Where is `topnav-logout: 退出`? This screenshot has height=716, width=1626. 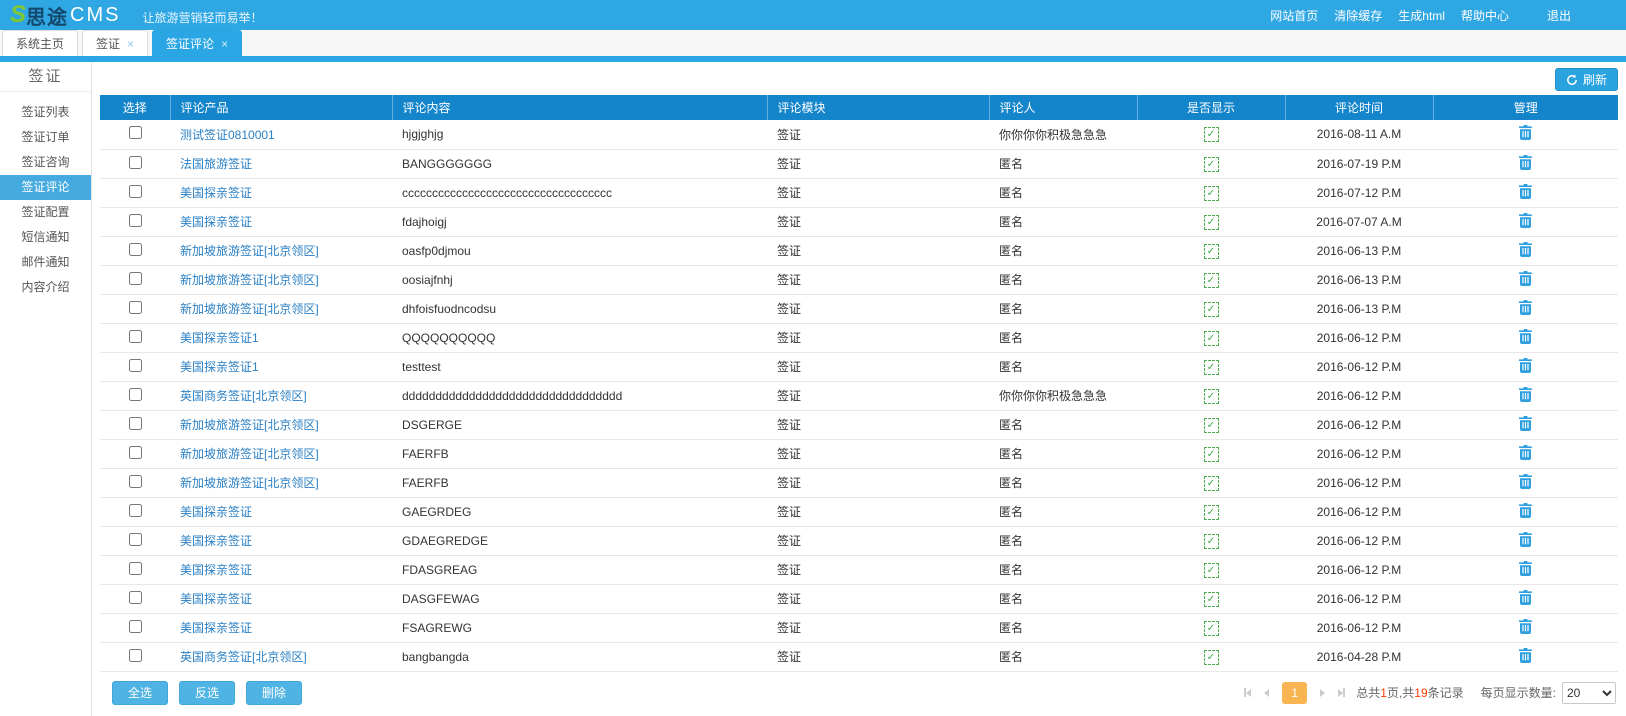 topnav-logout: 退出 is located at coordinates (1558, 15).